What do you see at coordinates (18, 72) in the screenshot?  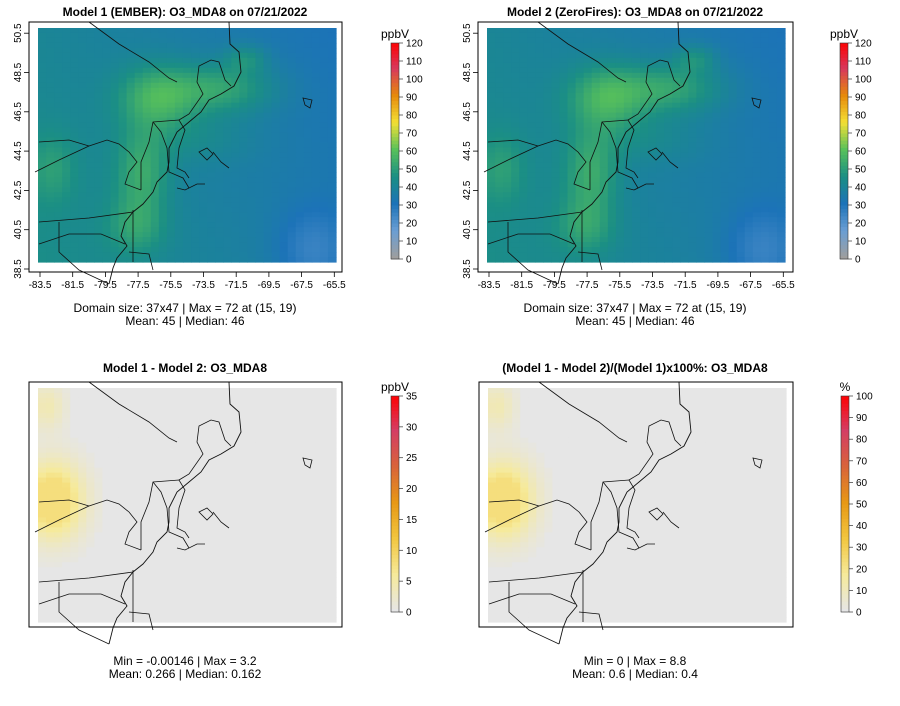 I see `y-tick-label: 48.5` at bounding box center [18, 72].